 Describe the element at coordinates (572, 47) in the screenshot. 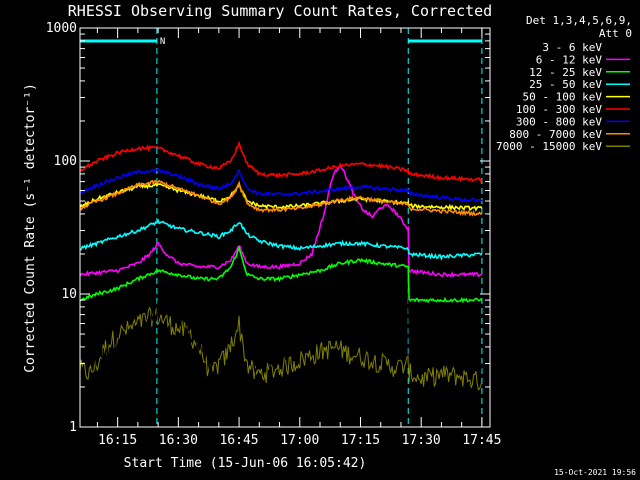

I see `legend-entry-label: 3 - 6 keV` at that location.